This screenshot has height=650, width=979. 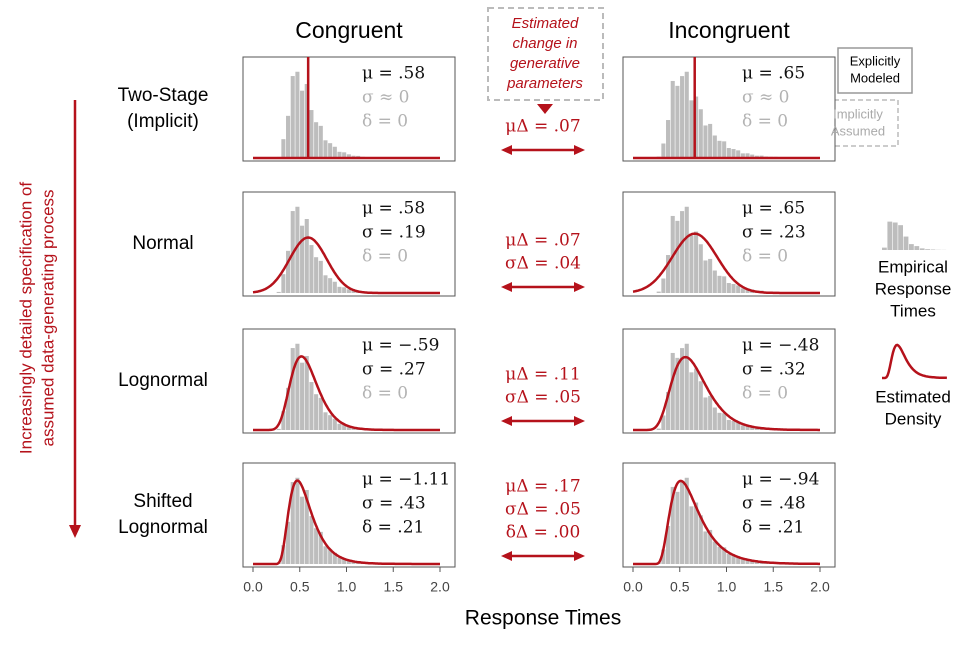 I want to click on parameter-change: δΔ = .00, so click(x=543, y=533).